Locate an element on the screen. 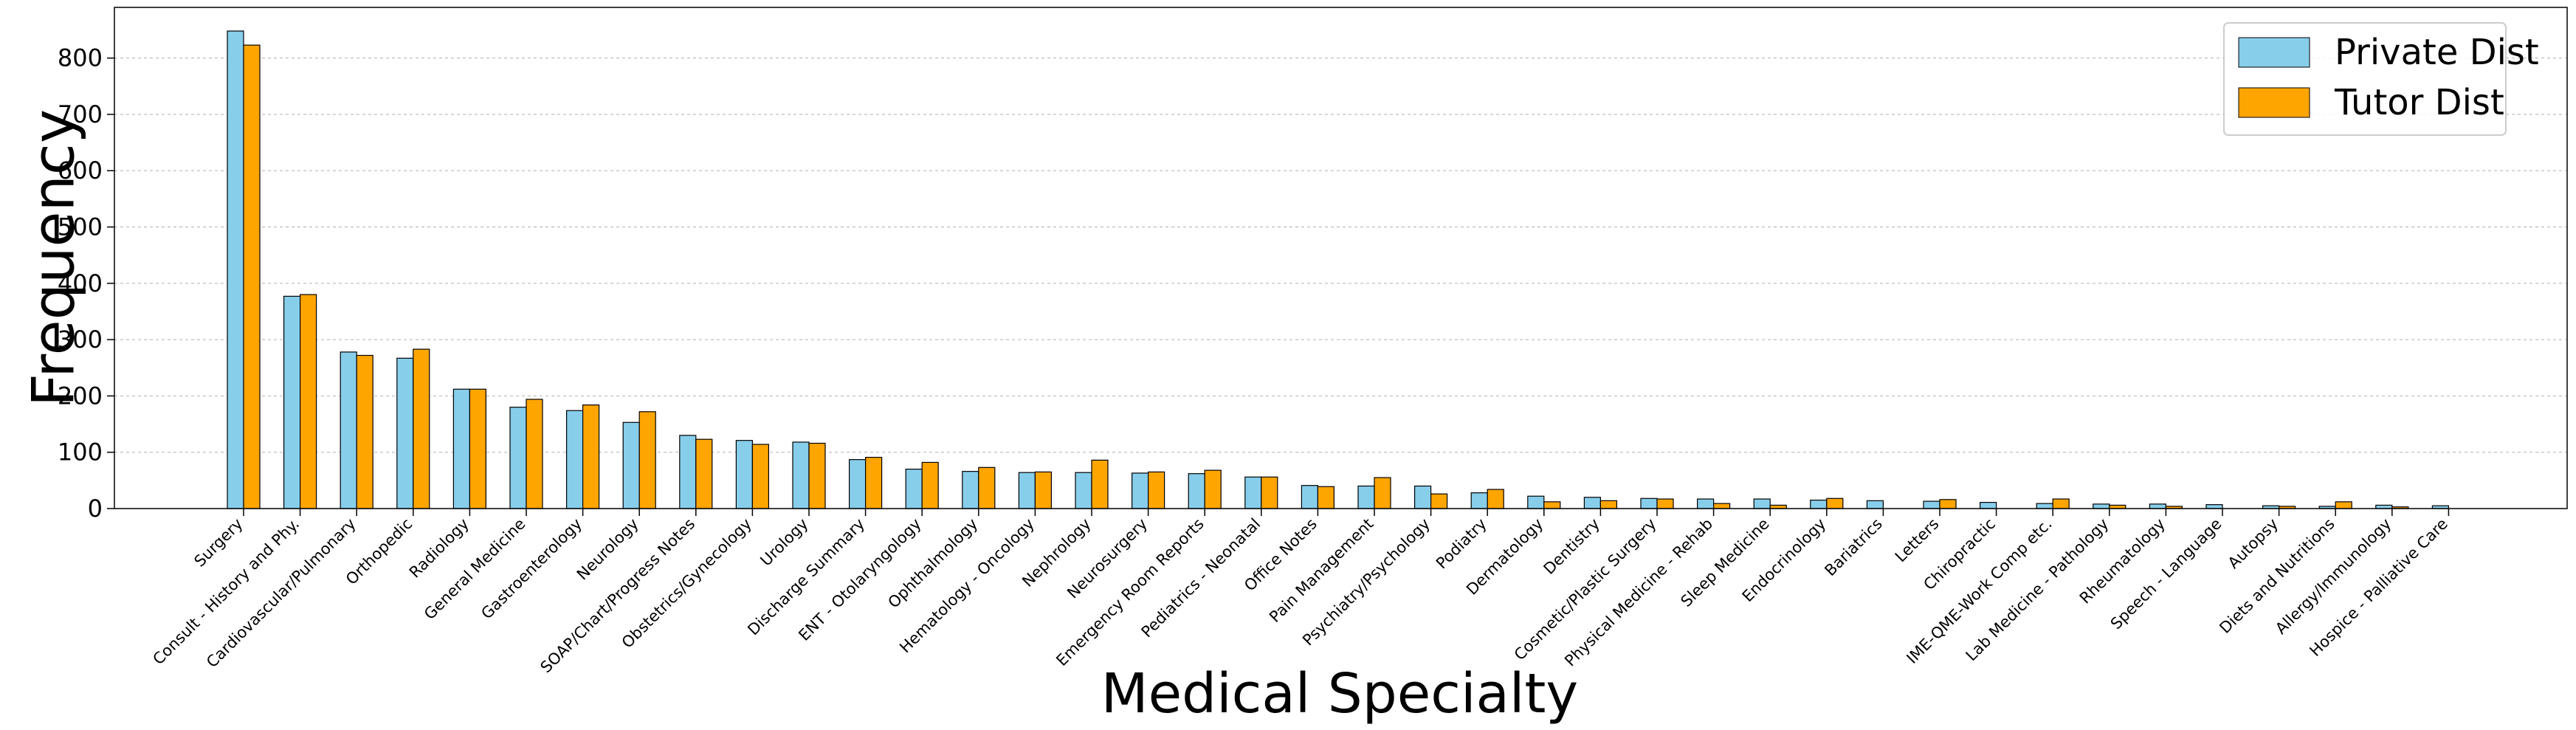 The width and height of the screenshot is (2576, 730). y-tick-label: 200 is located at coordinates (81, 396).